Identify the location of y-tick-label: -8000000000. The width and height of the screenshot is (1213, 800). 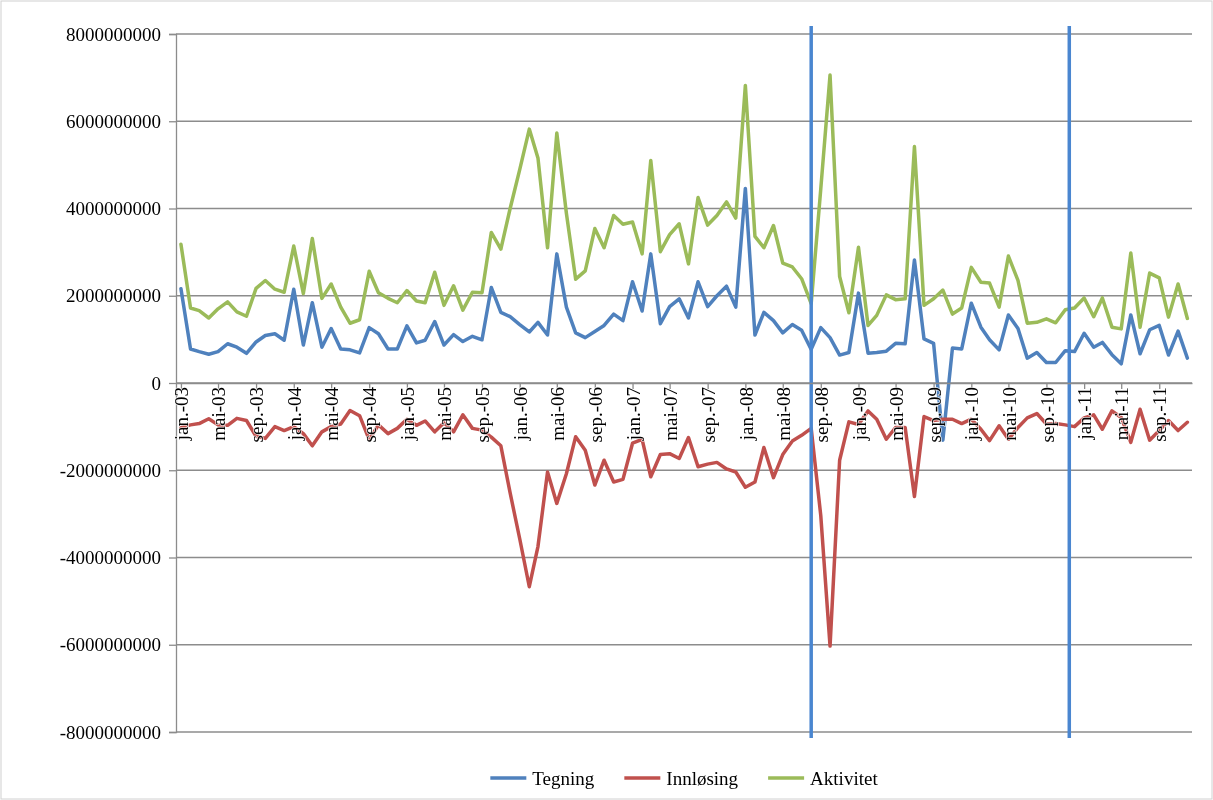
(110, 732).